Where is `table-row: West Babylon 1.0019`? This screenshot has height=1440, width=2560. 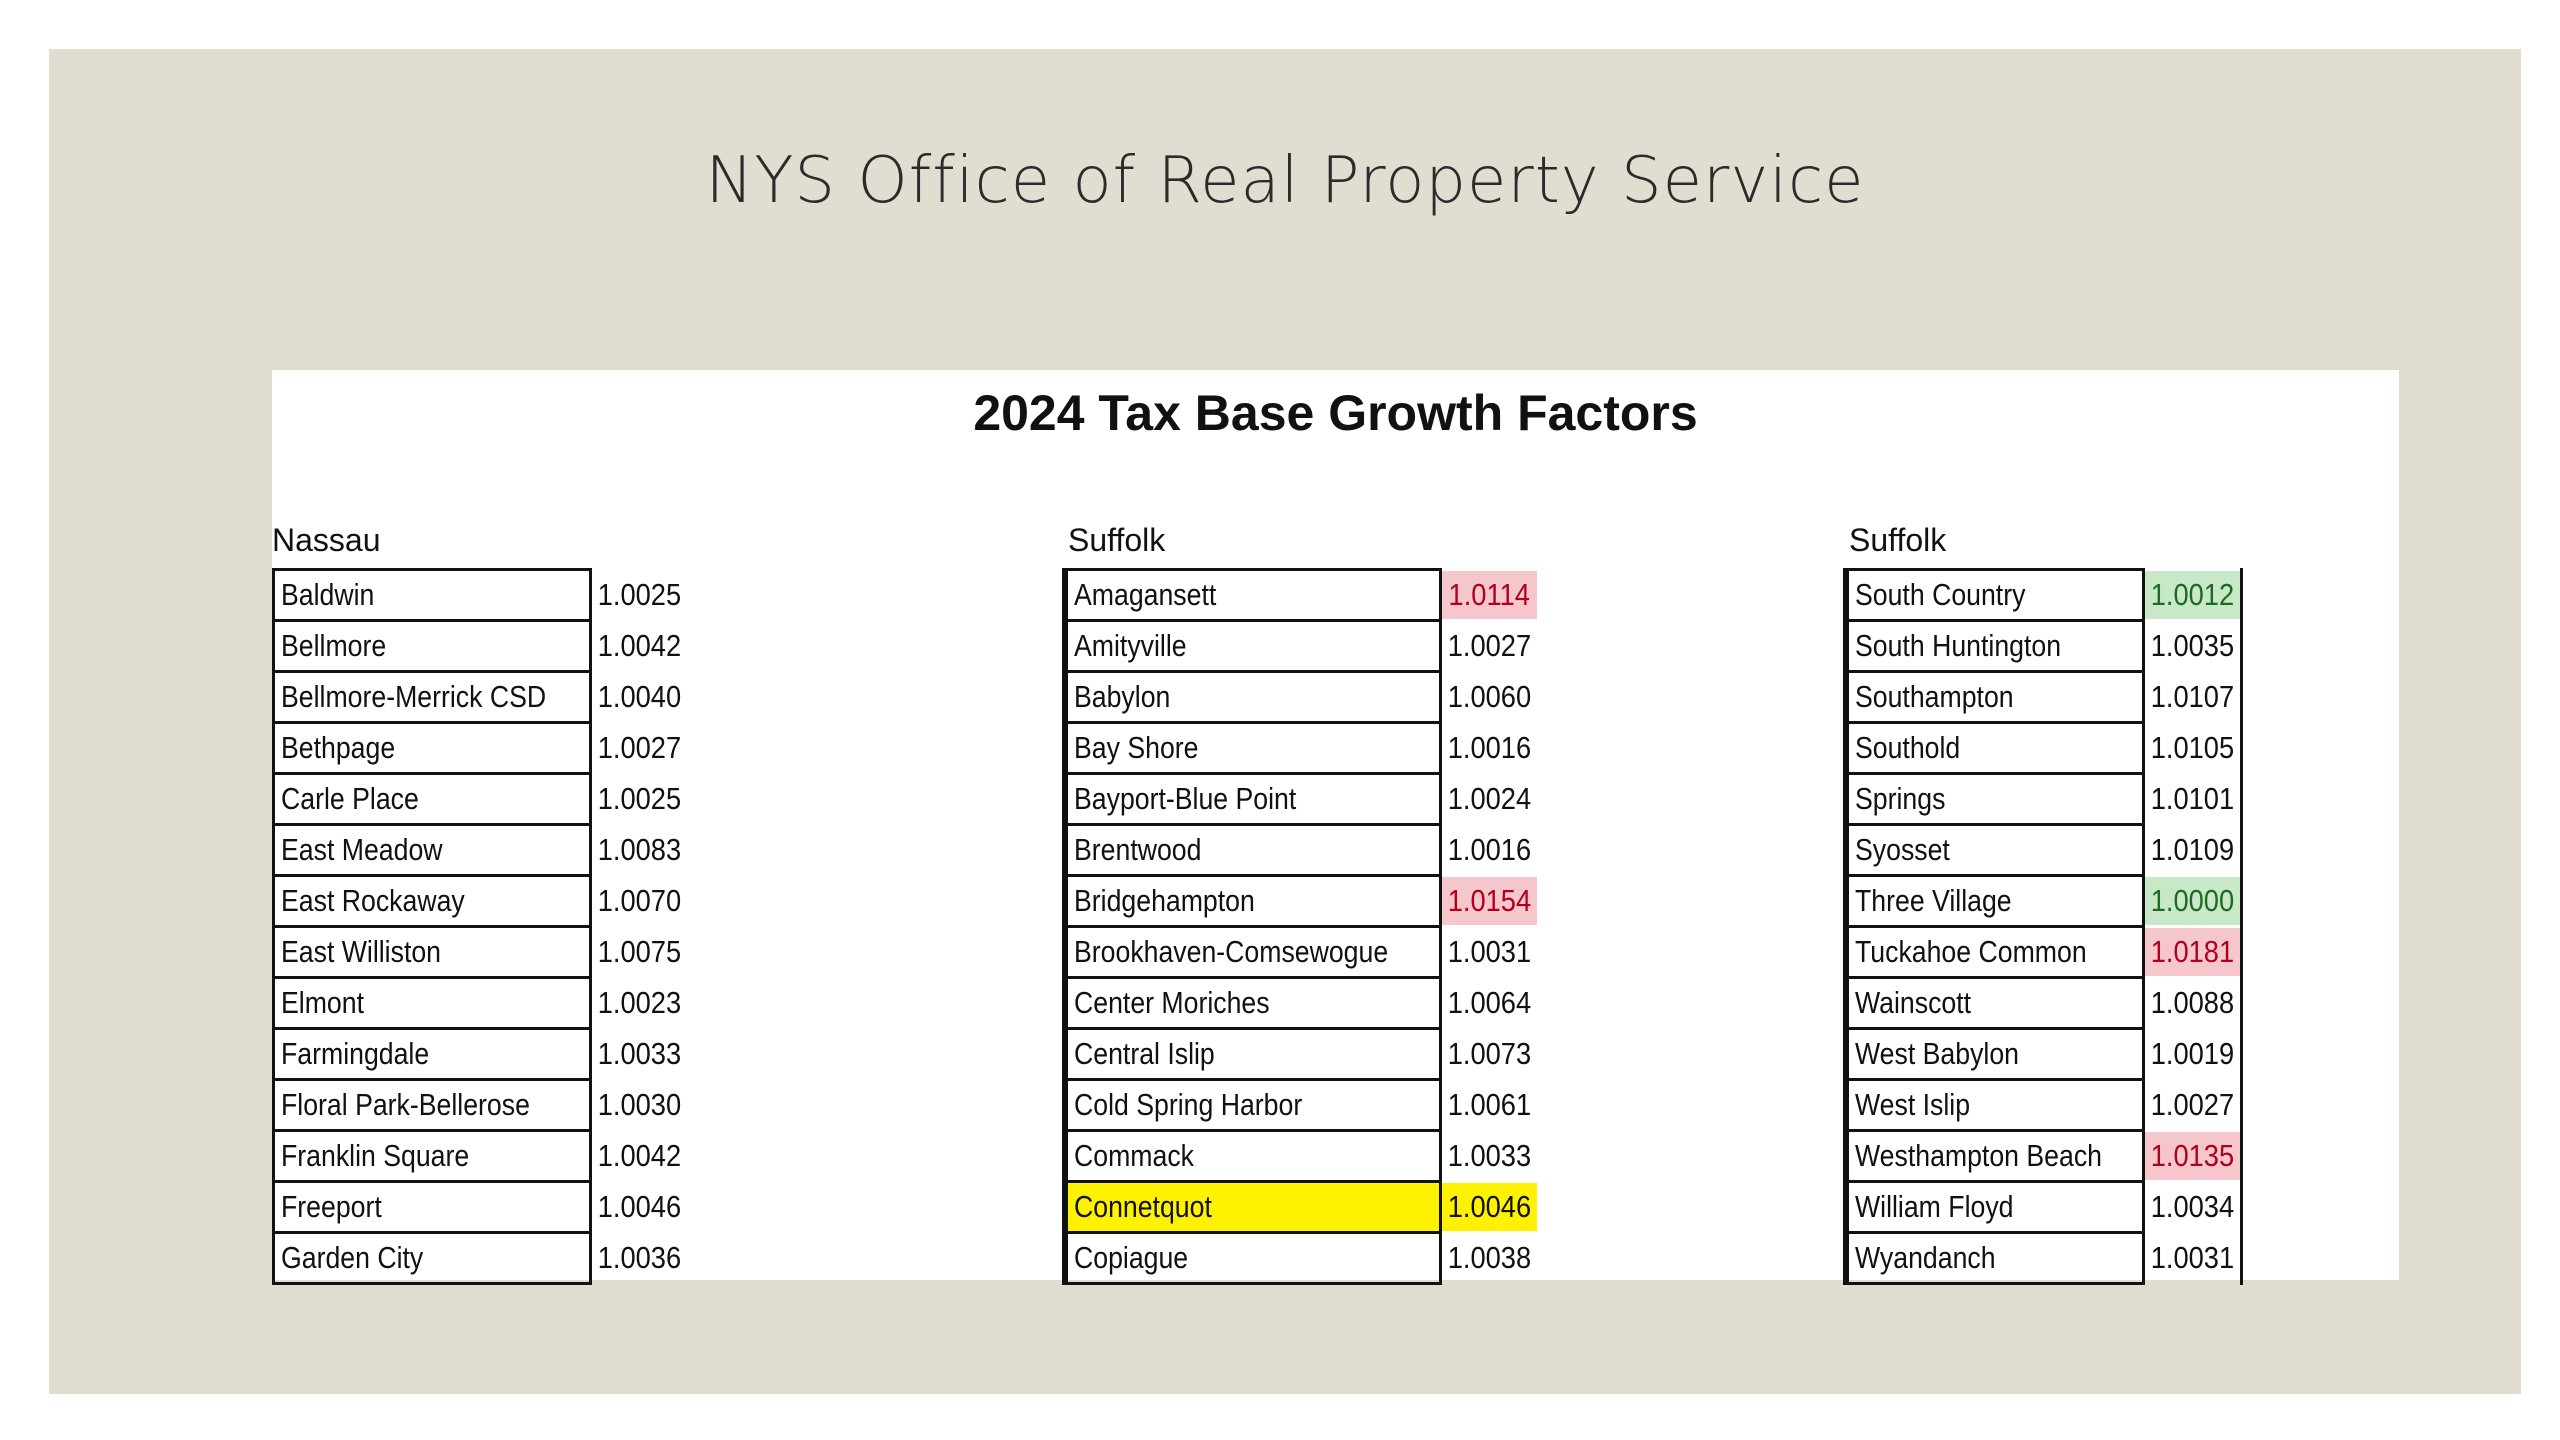
table-row: West Babylon 1.0019 is located at coordinates (2043, 1054).